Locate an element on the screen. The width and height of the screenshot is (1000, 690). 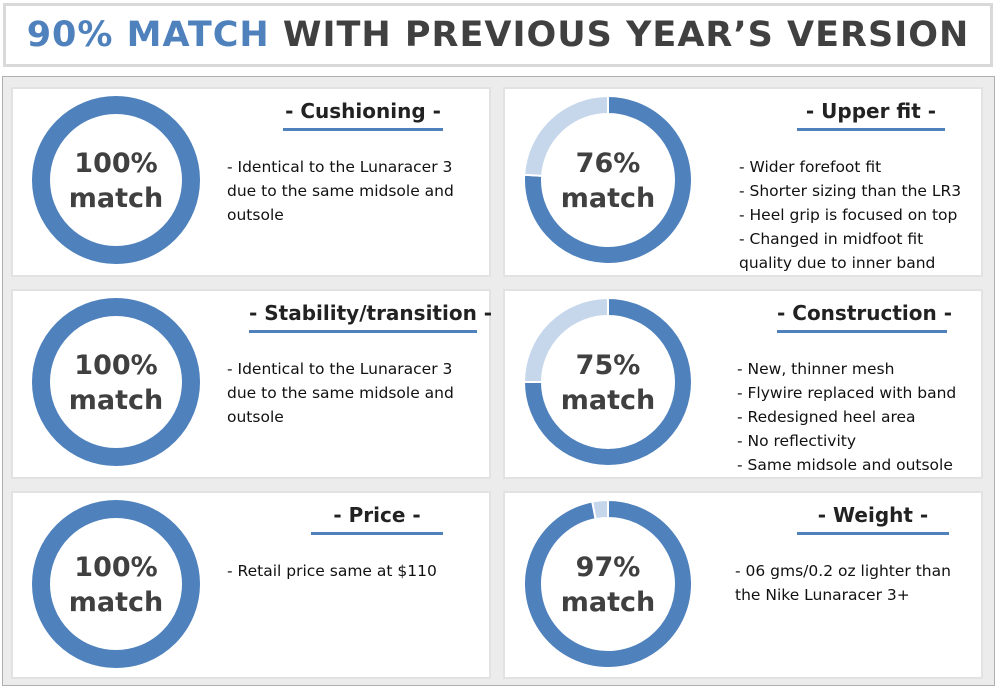
infographic-header: 90% MATCH WITH PREVIOUS YEAR’S VERSION is located at coordinates (498, 35).